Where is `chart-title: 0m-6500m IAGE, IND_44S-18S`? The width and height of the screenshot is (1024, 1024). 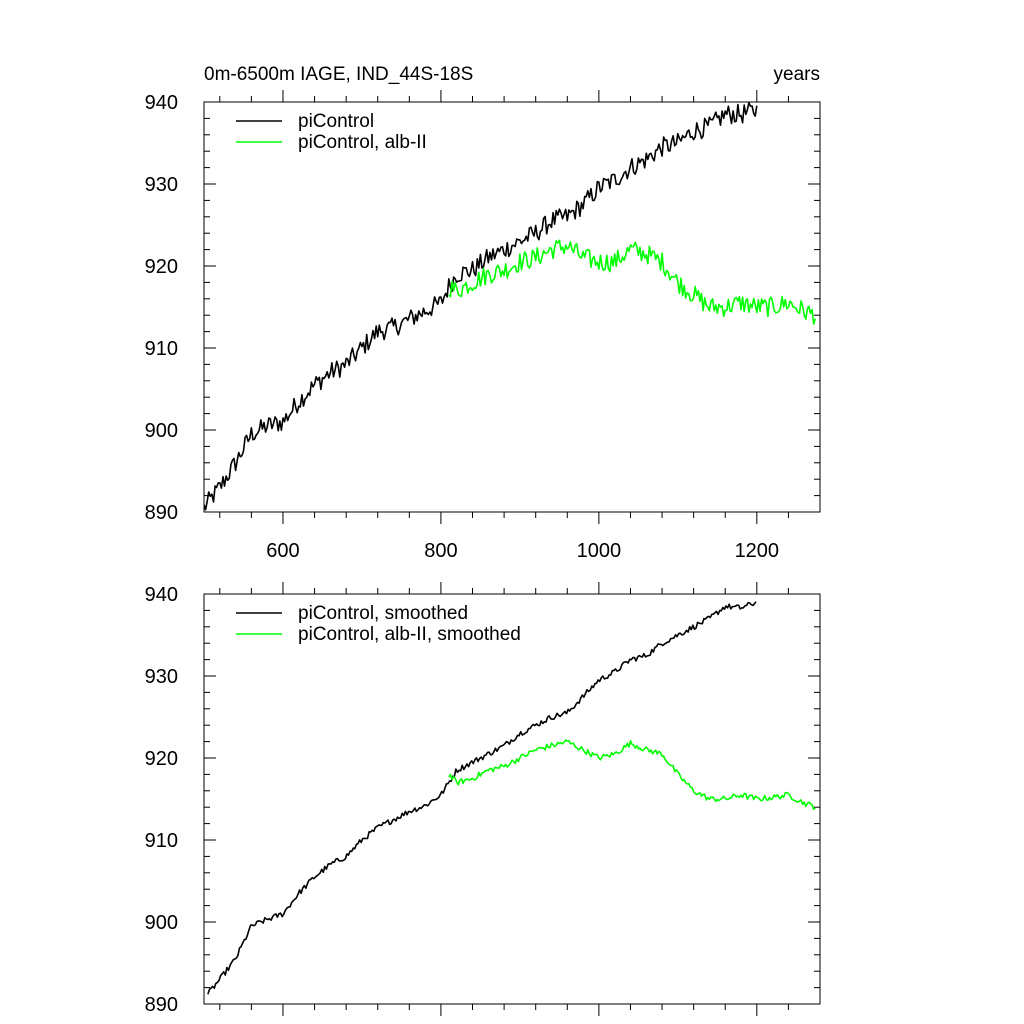
chart-title: 0m-6500m IAGE, IND_44S-18S is located at coordinates (339, 74).